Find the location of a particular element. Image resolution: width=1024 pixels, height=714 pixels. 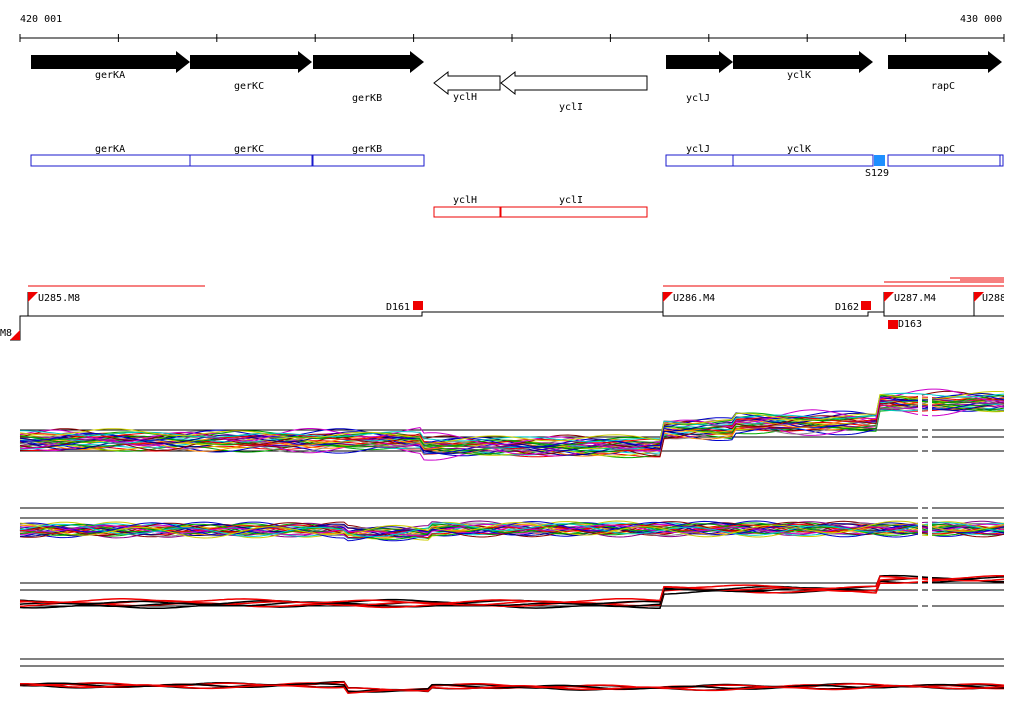

site-box is located at coordinates (879, 160).